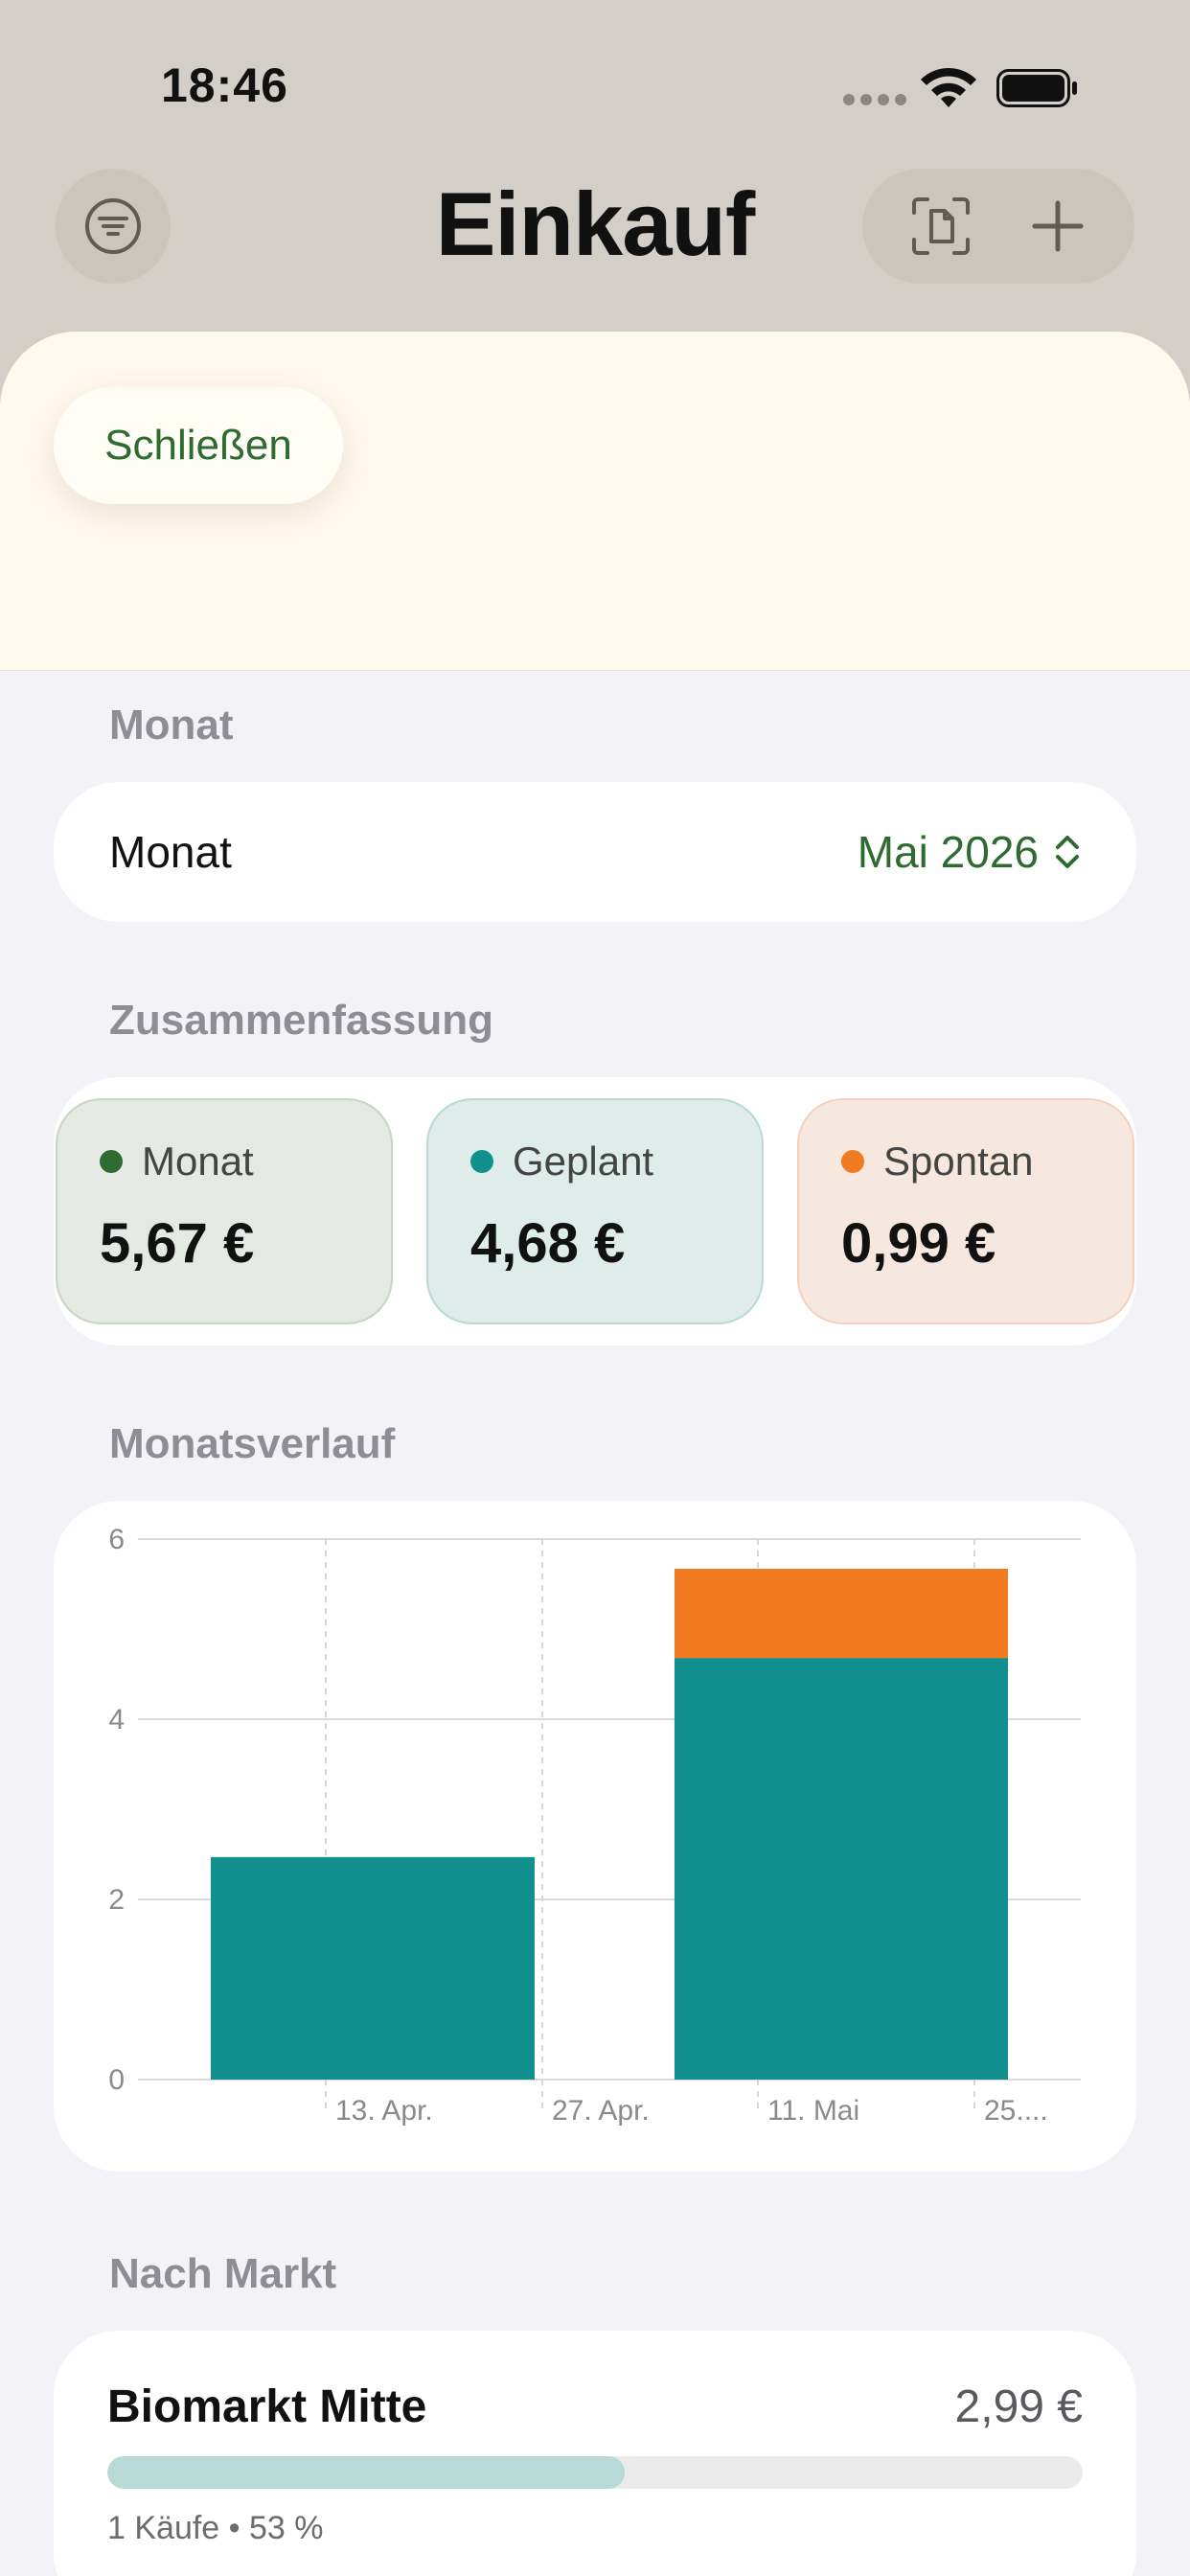  I want to click on market-card: Biomarkt Mitte 2,99 € 1 Käufe • 53 %, so click(595, 2453).